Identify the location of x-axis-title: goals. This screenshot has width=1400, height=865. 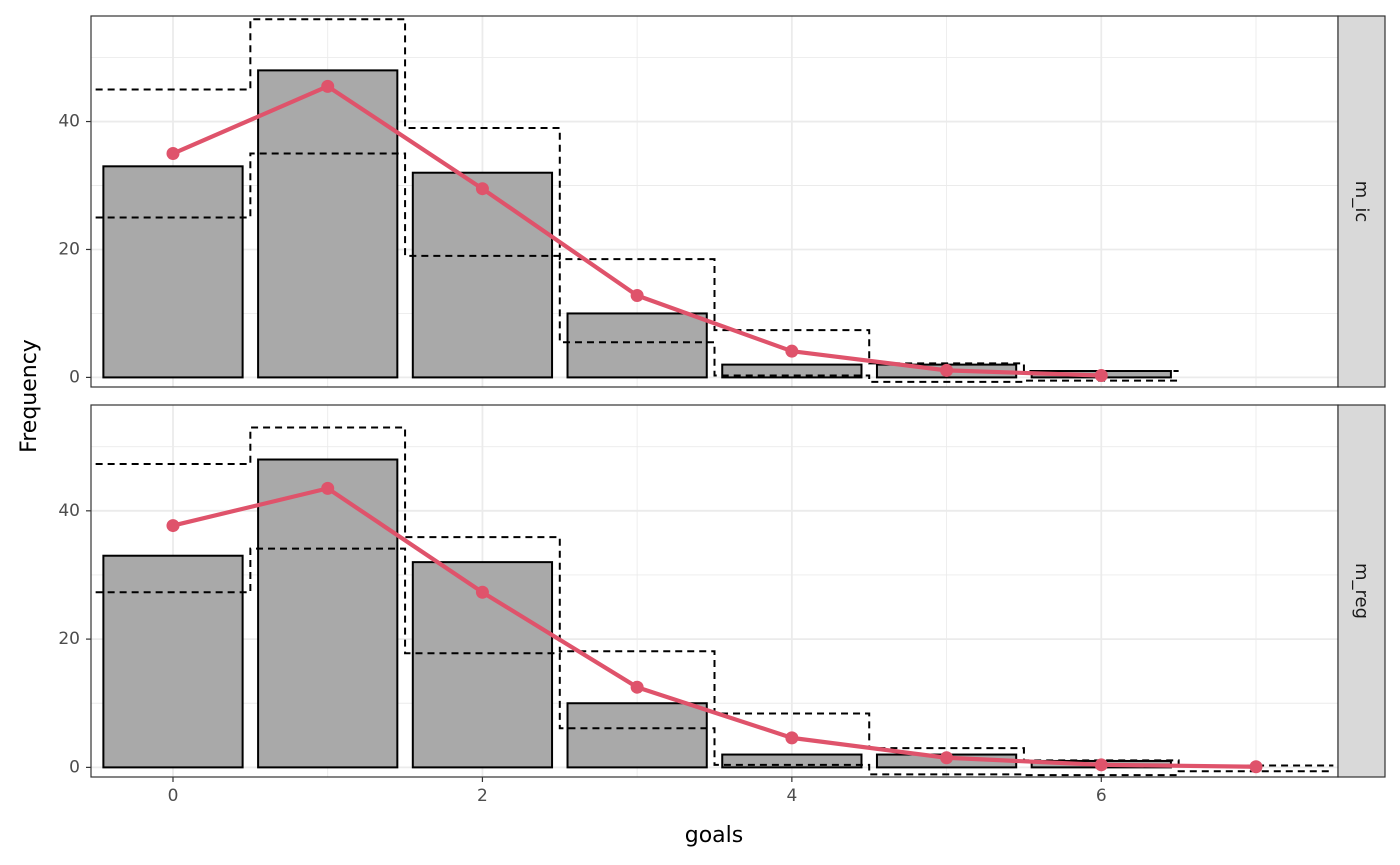
(714, 835).